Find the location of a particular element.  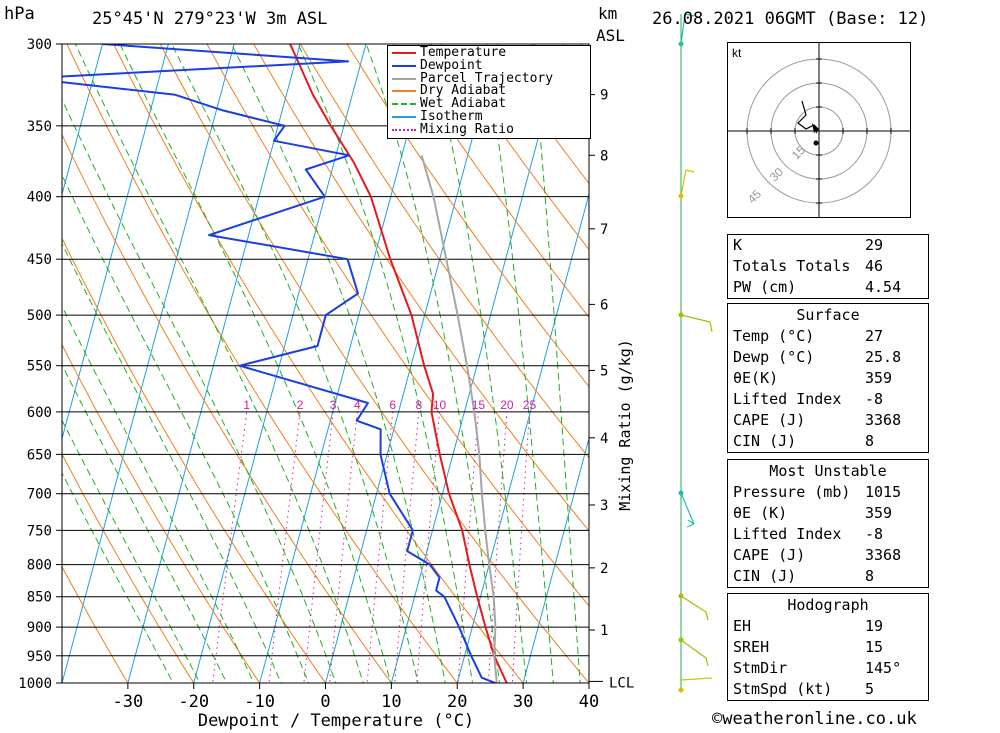

asl-axis-title: ASL is located at coordinates (610, 35).